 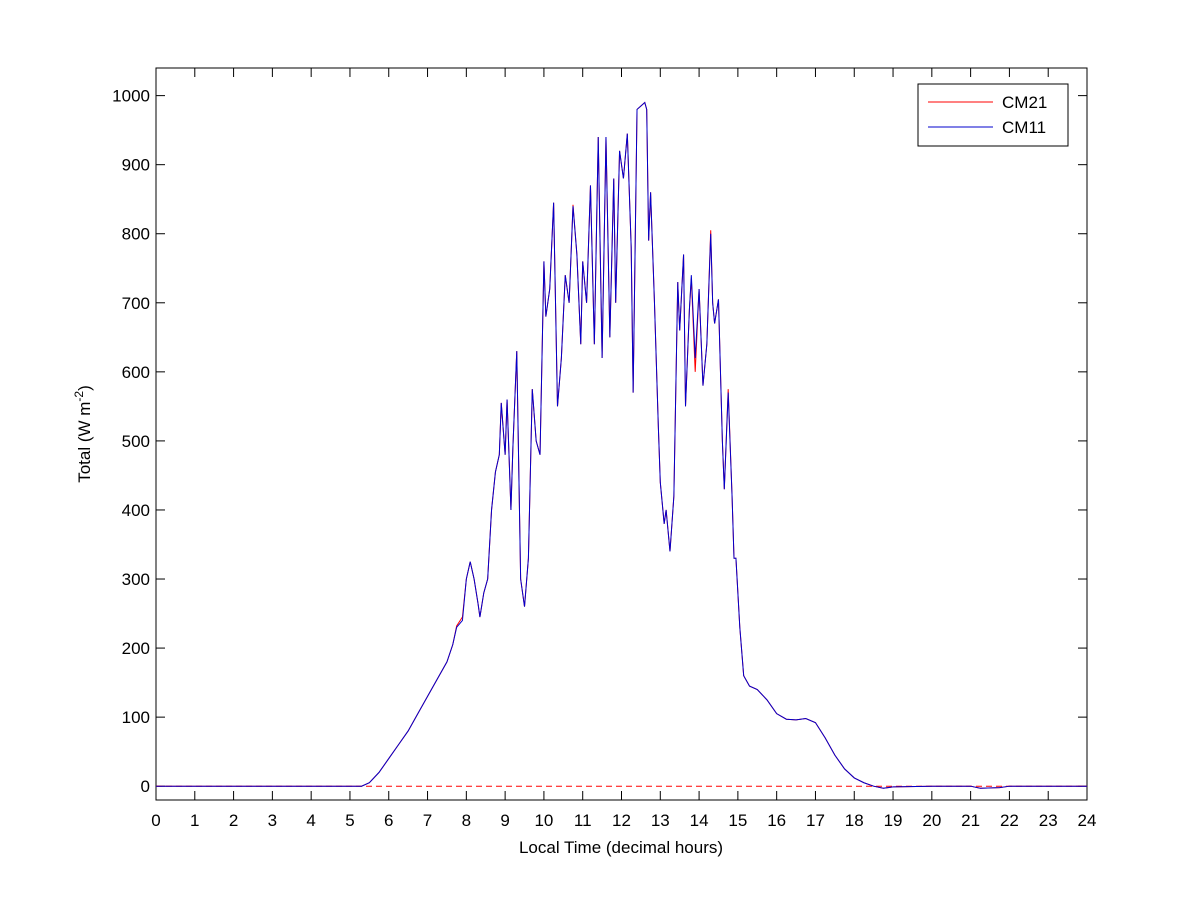 What do you see at coordinates (79, 396) in the screenshot?
I see `y-label-superscript: -2` at bounding box center [79, 396].